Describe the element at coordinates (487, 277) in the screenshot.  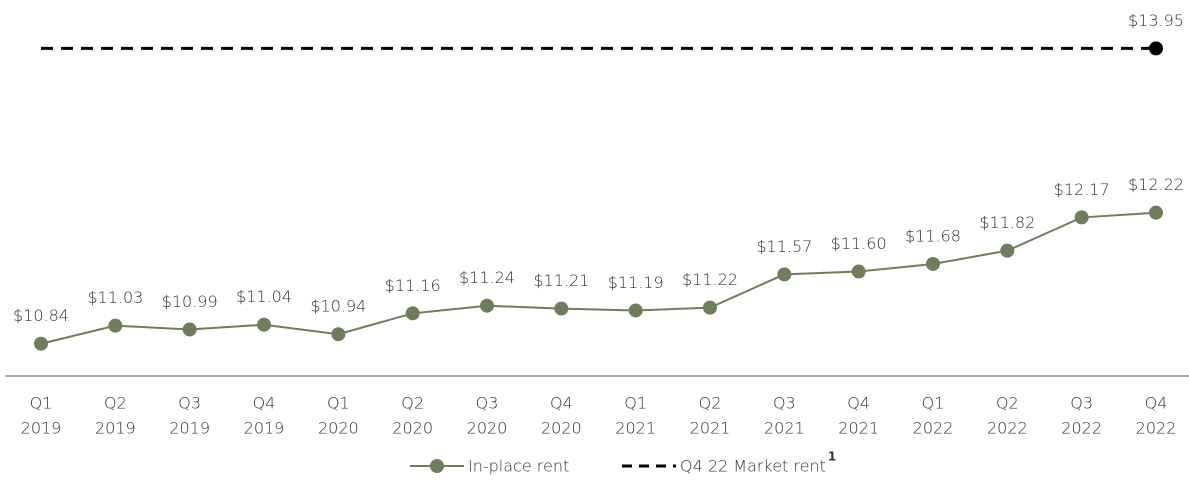
I see `data-label: $11.24` at that location.